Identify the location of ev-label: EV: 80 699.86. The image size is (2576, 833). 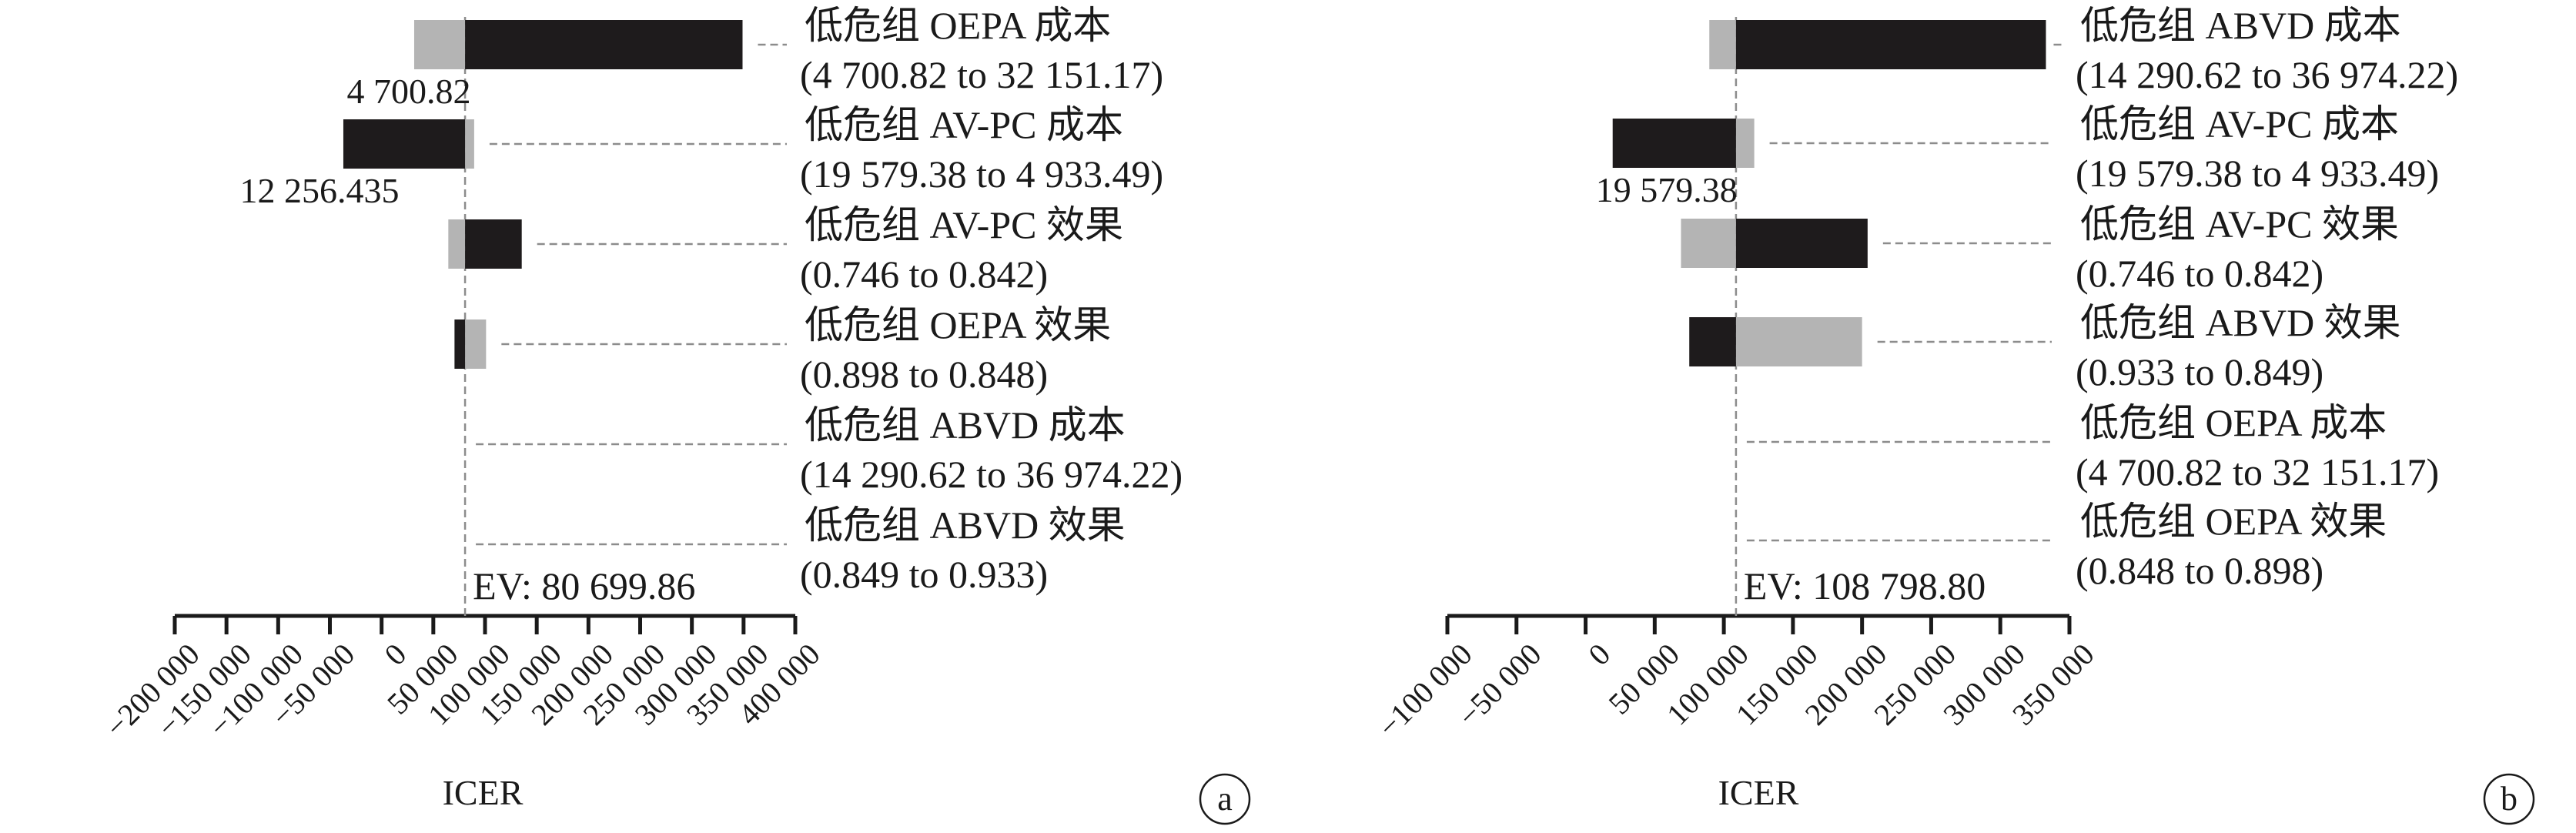
(584, 585).